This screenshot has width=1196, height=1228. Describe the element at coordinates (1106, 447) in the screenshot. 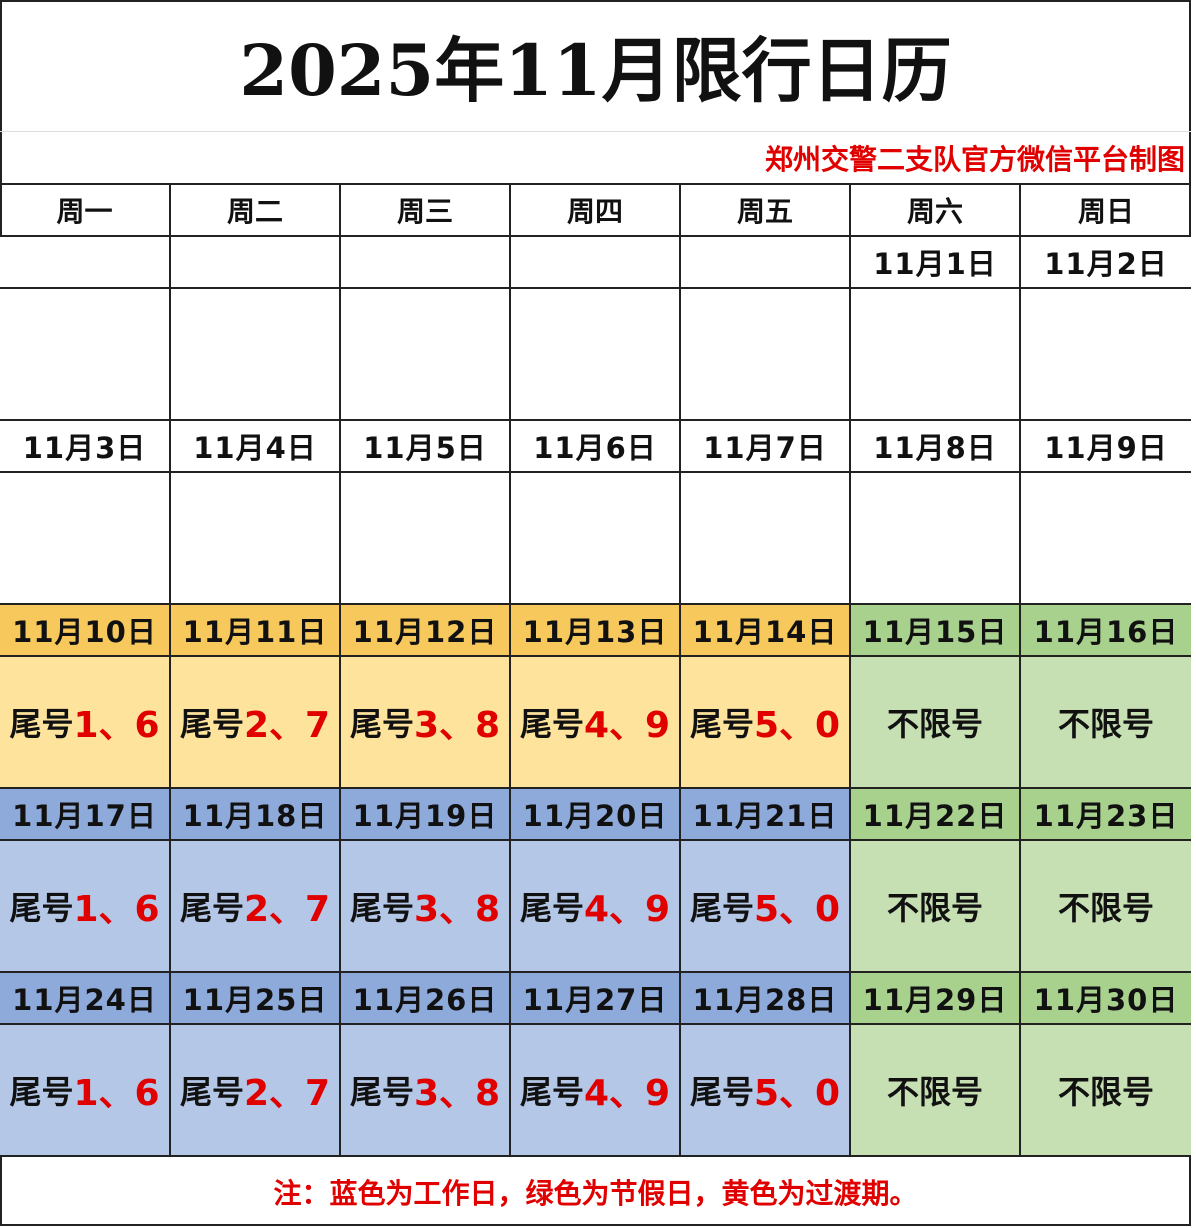

I see `date-cell: 11月9日` at that location.